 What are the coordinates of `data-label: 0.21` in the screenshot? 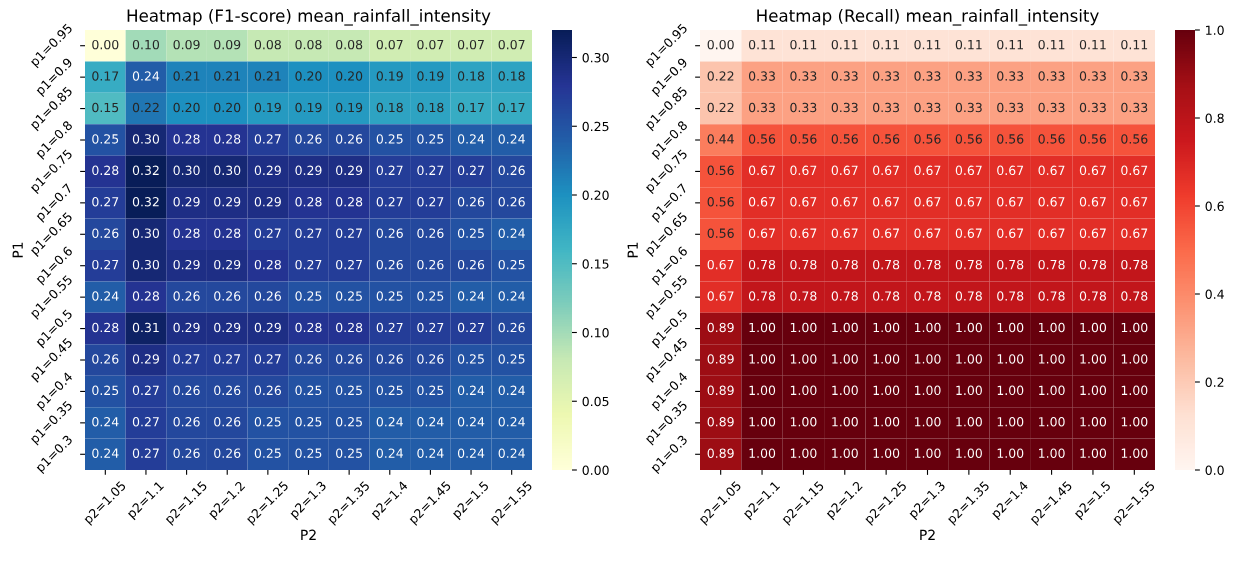 It's located at (267, 76).